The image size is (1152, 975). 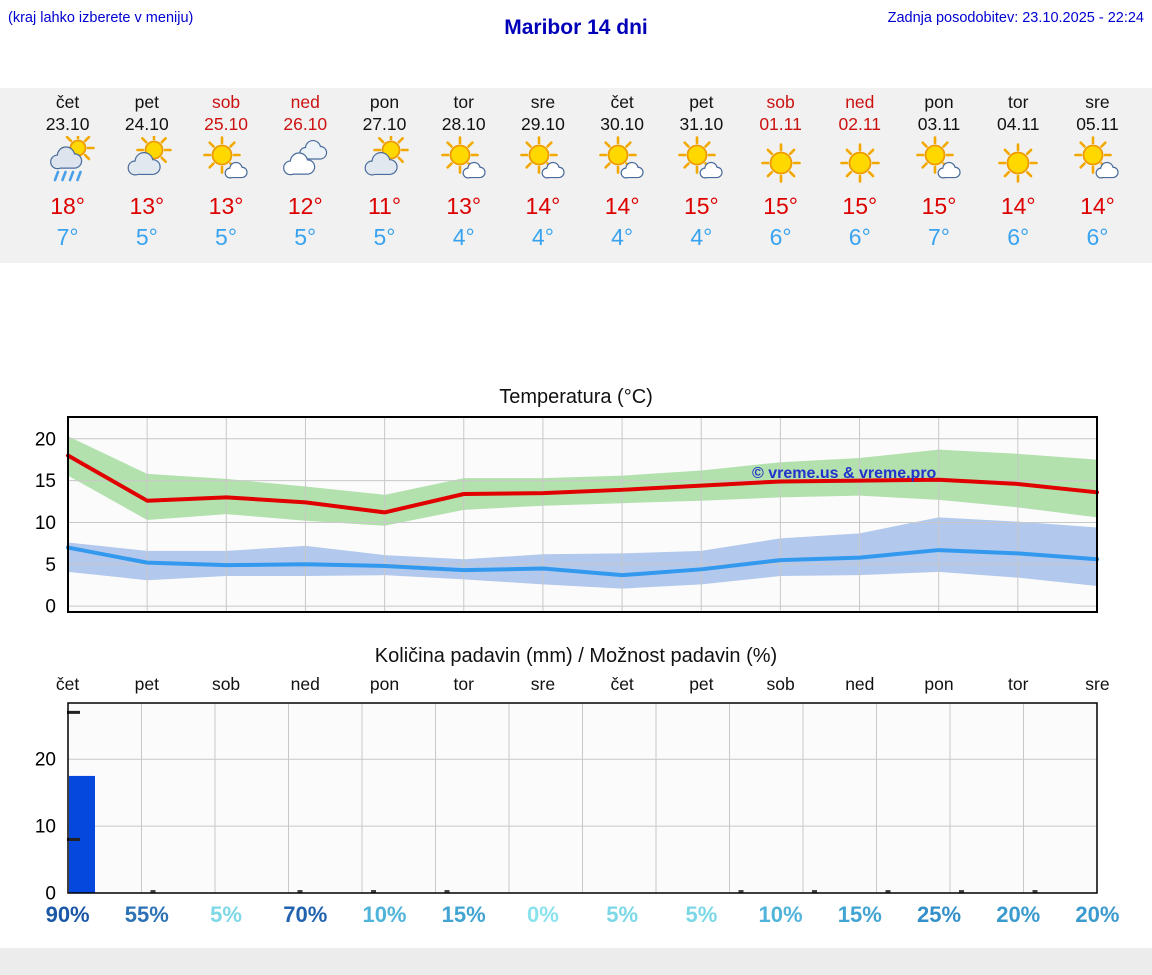 What do you see at coordinates (463, 124) in the screenshot?
I see `day-date: 28.10` at bounding box center [463, 124].